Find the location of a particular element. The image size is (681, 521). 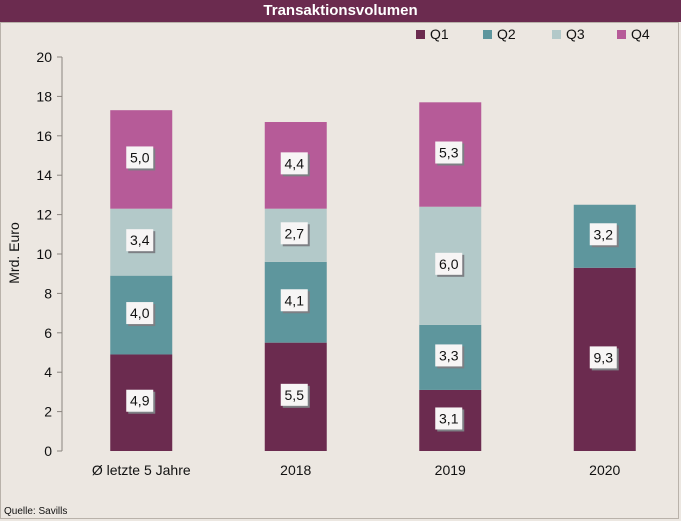

y-tick-label: 6 is located at coordinates (48, 333).